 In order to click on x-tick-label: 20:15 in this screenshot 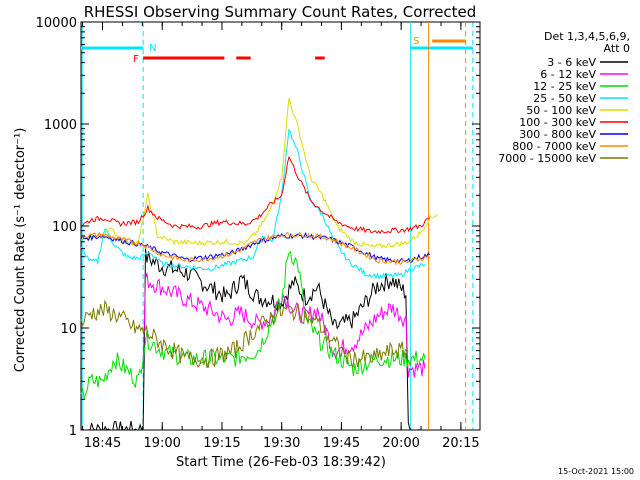, I will do `click(460, 443)`.